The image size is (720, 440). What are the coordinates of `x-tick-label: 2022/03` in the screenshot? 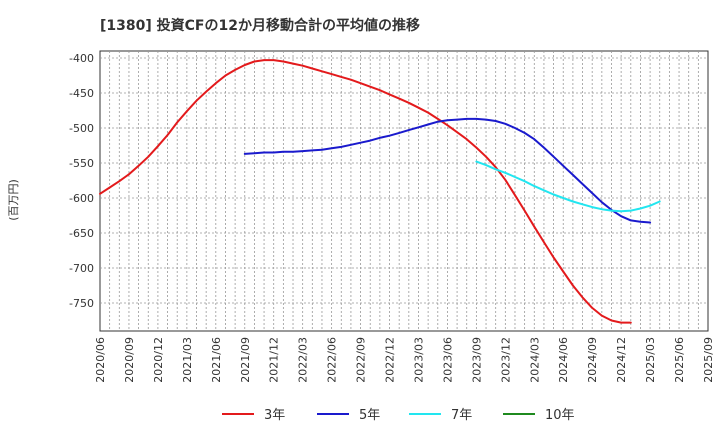 It's located at (303, 360).